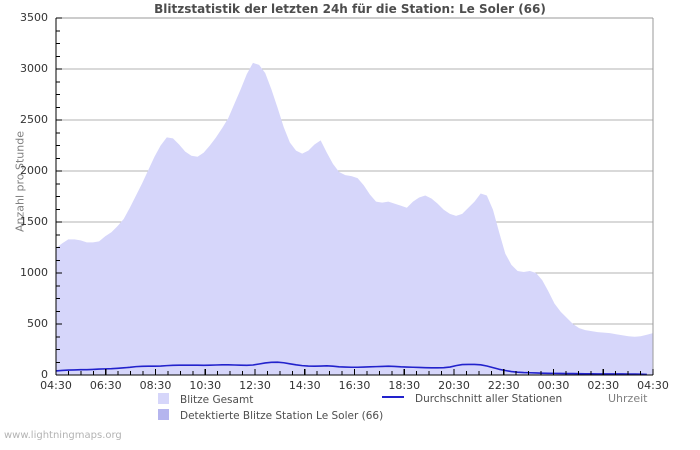 The width and height of the screenshot is (700, 450). I want to click on x-tick-label: 10:30, so click(205, 385).